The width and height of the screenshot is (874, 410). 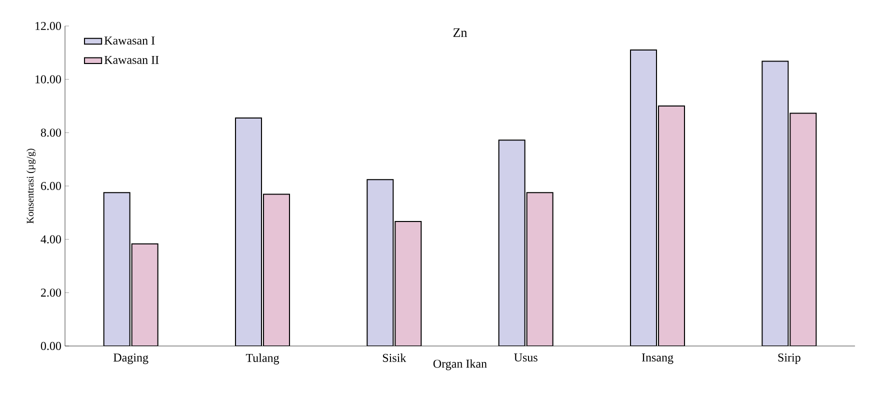 What do you see at coordinates (51, 346) in the screenshot?
I see `y-tick-label: 0.00` at bounding box center [51, 346].